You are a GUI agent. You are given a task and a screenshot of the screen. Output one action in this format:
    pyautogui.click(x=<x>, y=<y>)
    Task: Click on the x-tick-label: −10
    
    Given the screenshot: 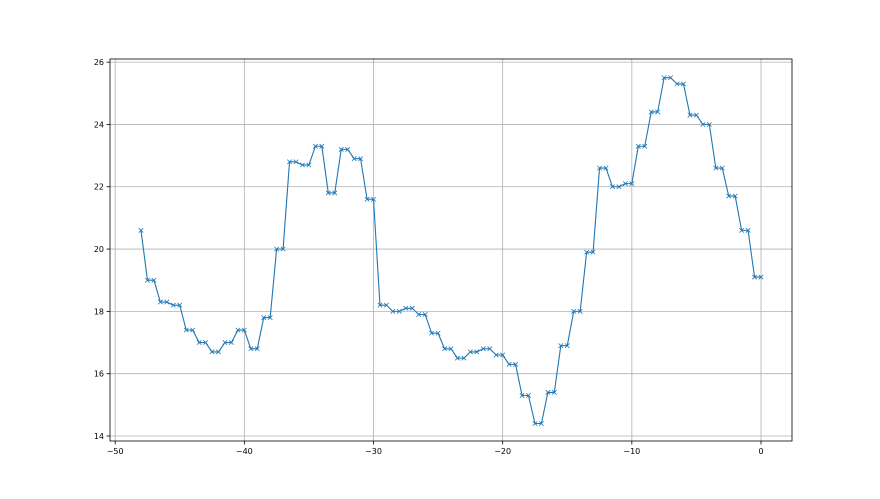 What is the action you would take?
    pyautogui.click(x=631, y=451)
    